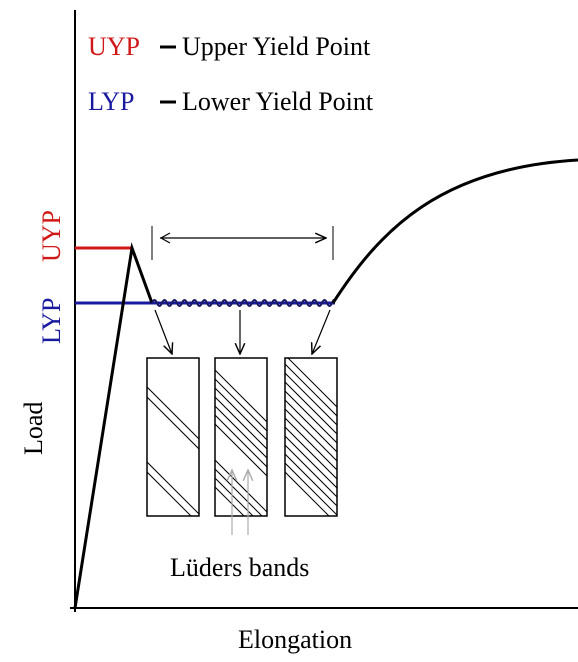 The height and width of the screenshot is (662, 578). Describe the element at coordinates (278, 101) in the screenshot. I see `legend-text: Lower Yield Point` at that location.